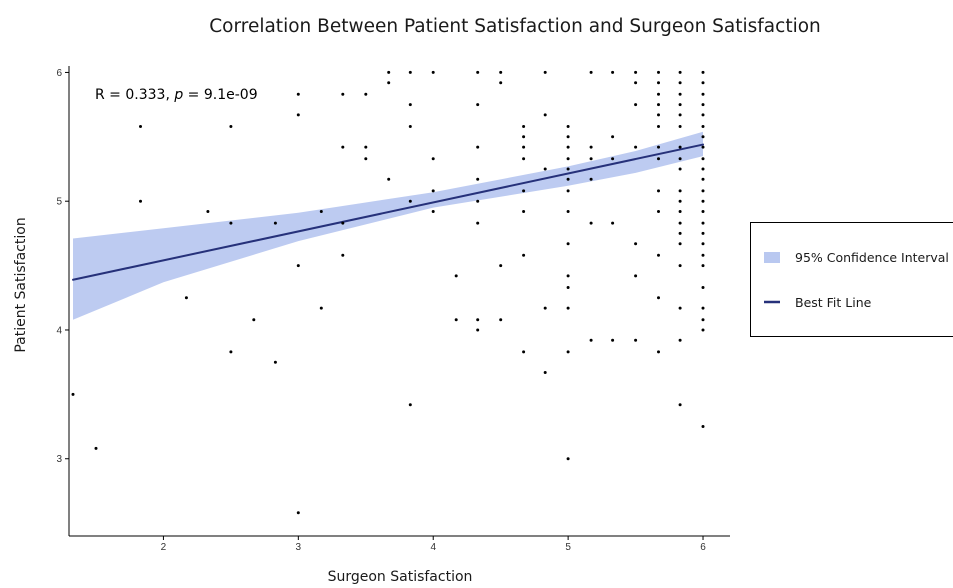  I want to click on y-tick-label: 5, so click(59, 202).